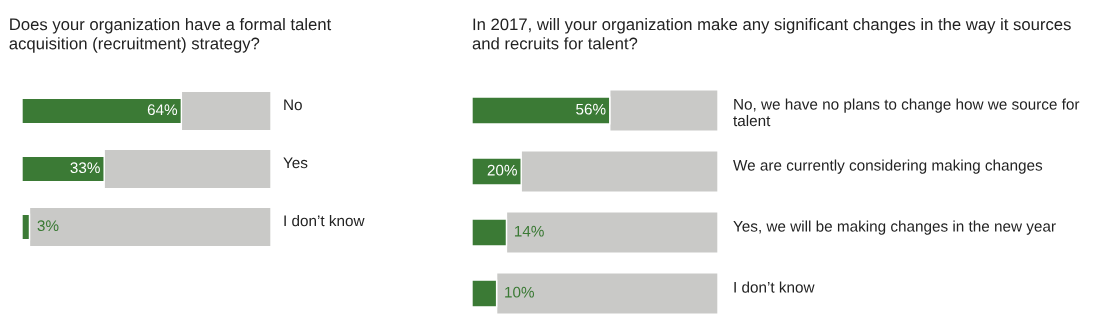  Describe the element at coordinates (85, 168) in the screenshot. I see `data-label: 33%` at that location.